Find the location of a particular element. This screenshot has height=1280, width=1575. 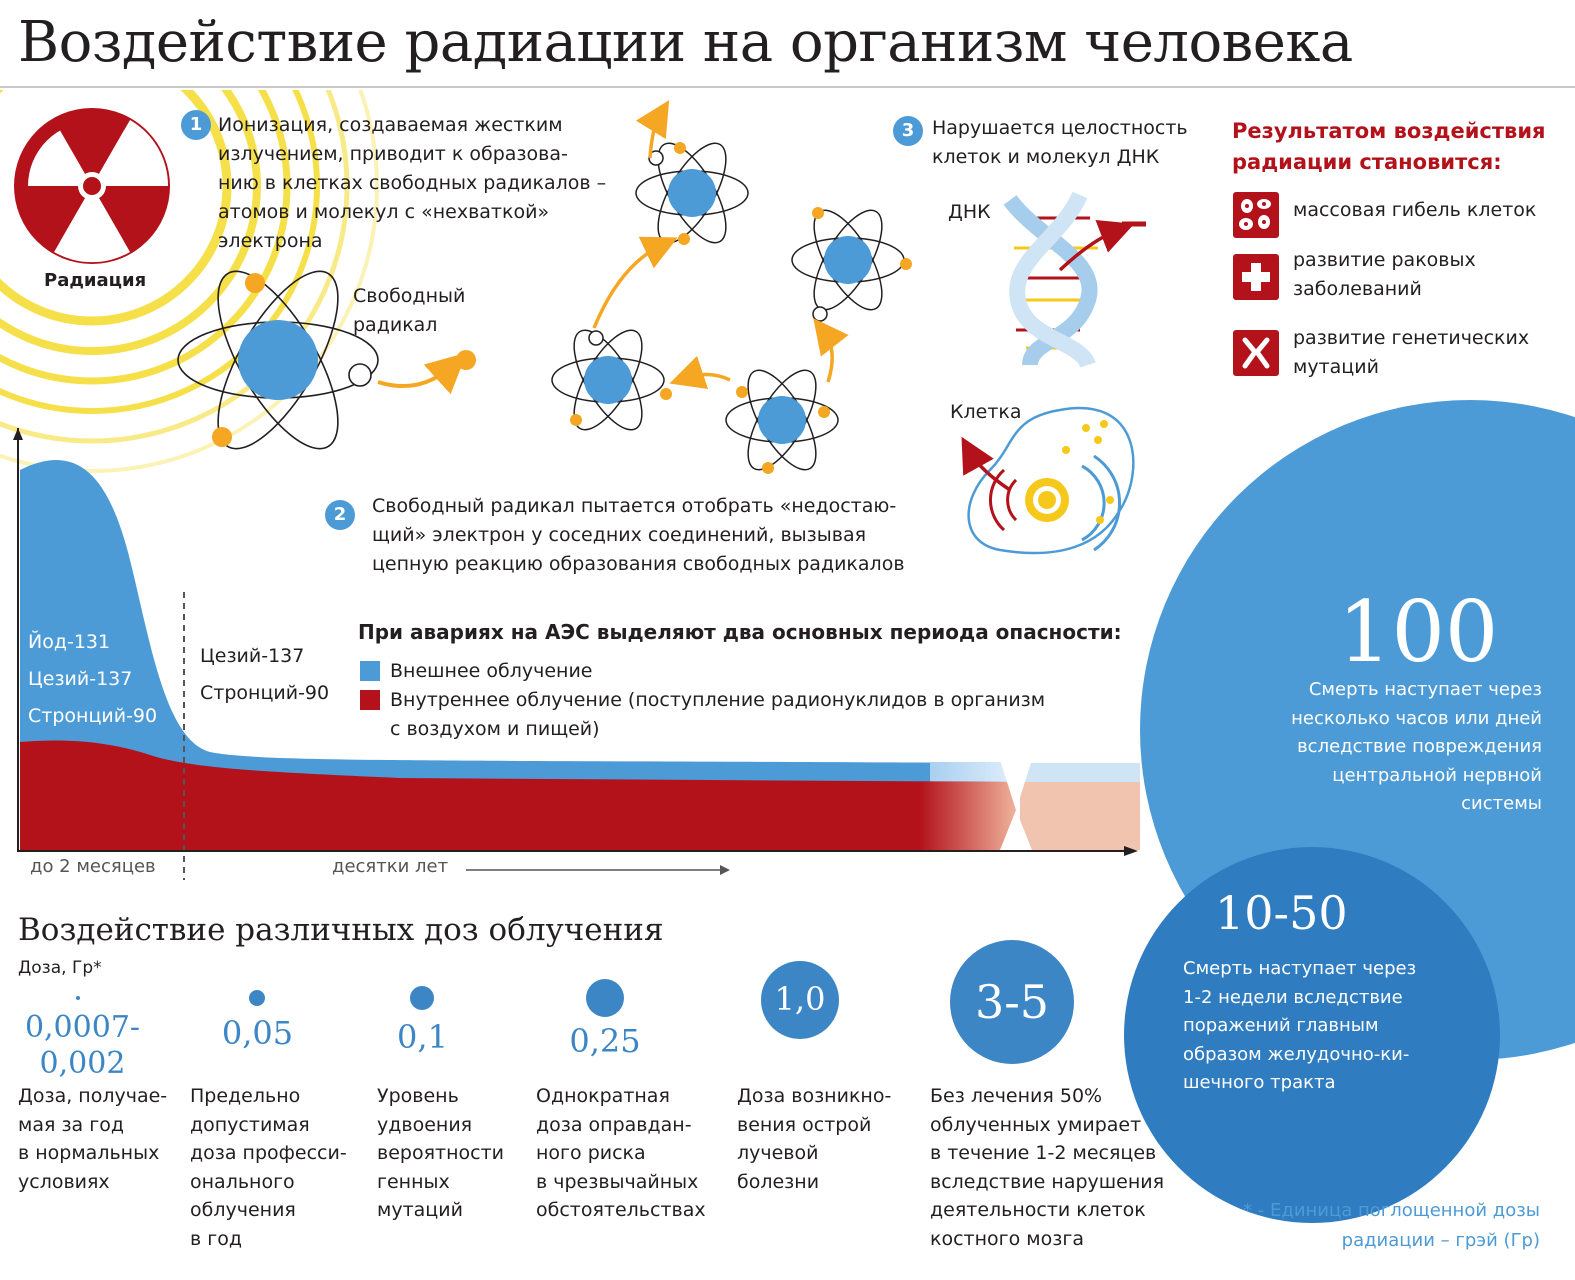

dose-desc-line: вероятности is located at coordinates (440, 1153).